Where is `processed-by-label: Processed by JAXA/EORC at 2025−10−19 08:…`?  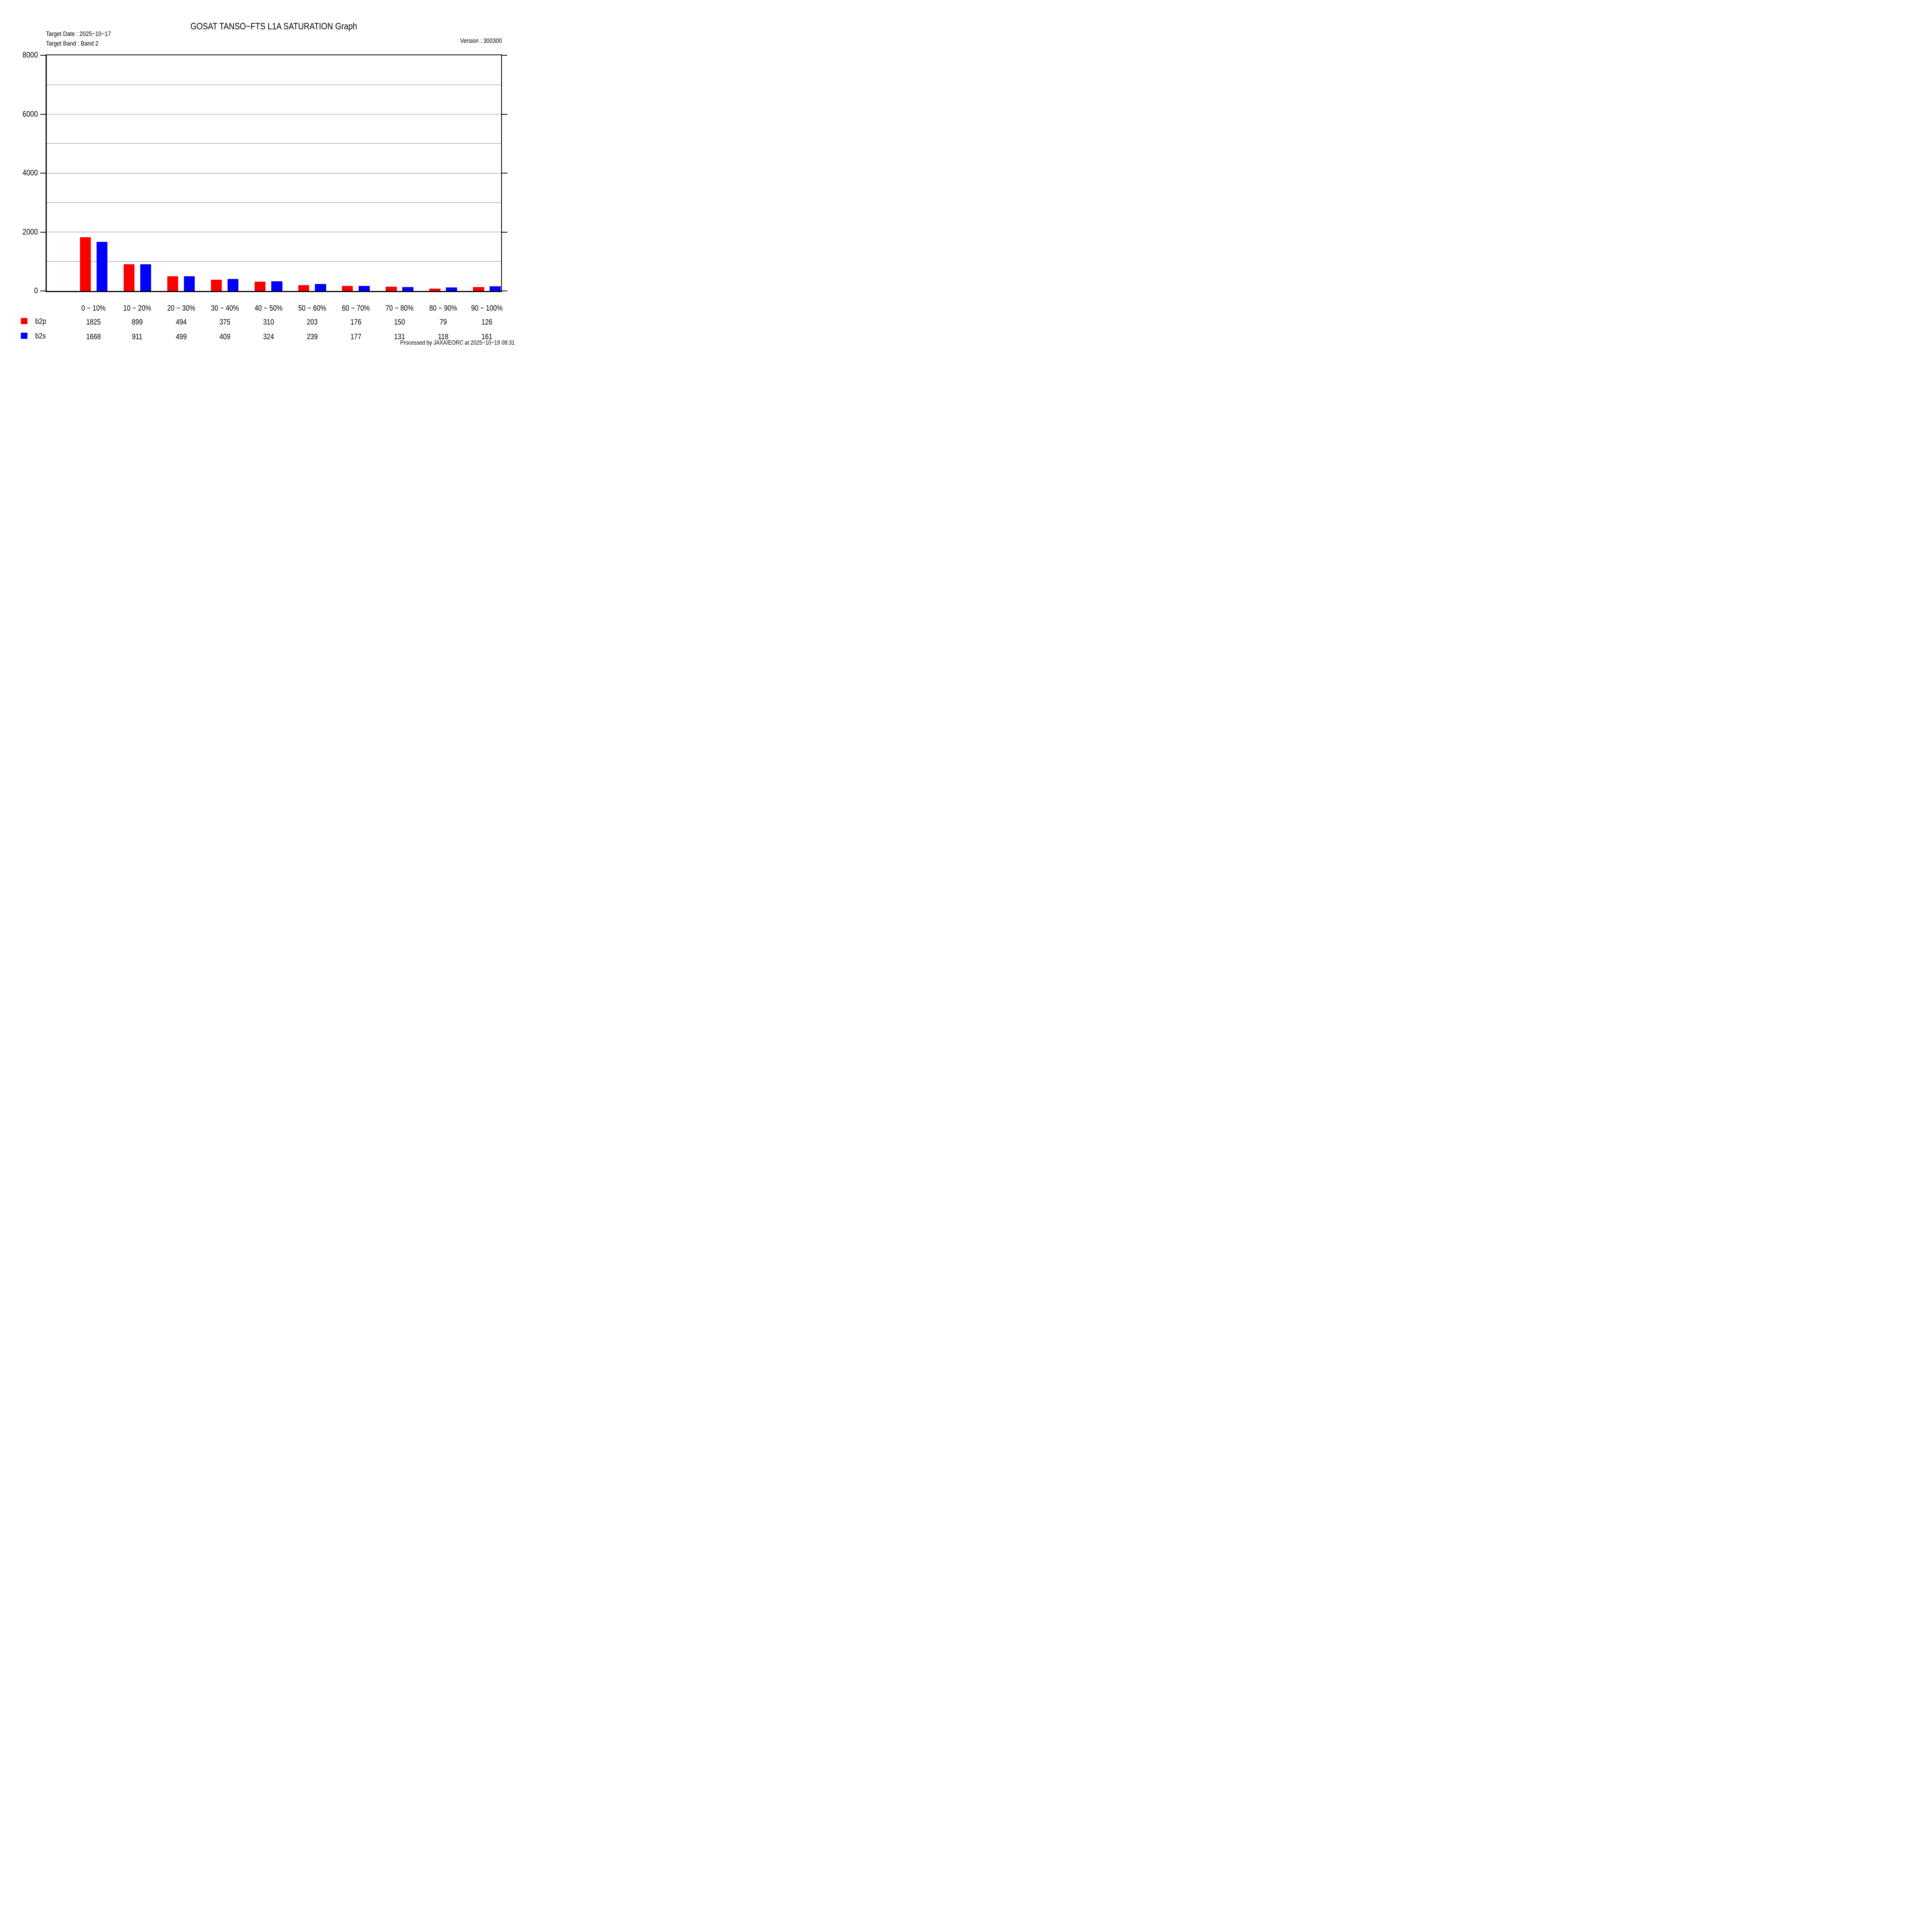 processed-by-label: Processed by JAXA/EORC at 2025−10−19 08:… is located at coordinates (457, 343).